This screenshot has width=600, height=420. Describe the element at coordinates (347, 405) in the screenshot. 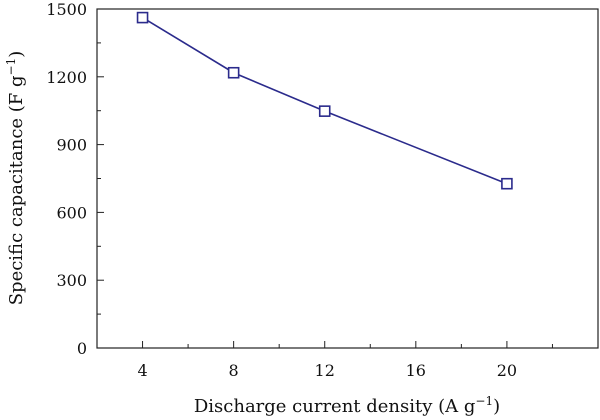

I see `x-axis-title: Discharge current density (A g−1)` at that location.